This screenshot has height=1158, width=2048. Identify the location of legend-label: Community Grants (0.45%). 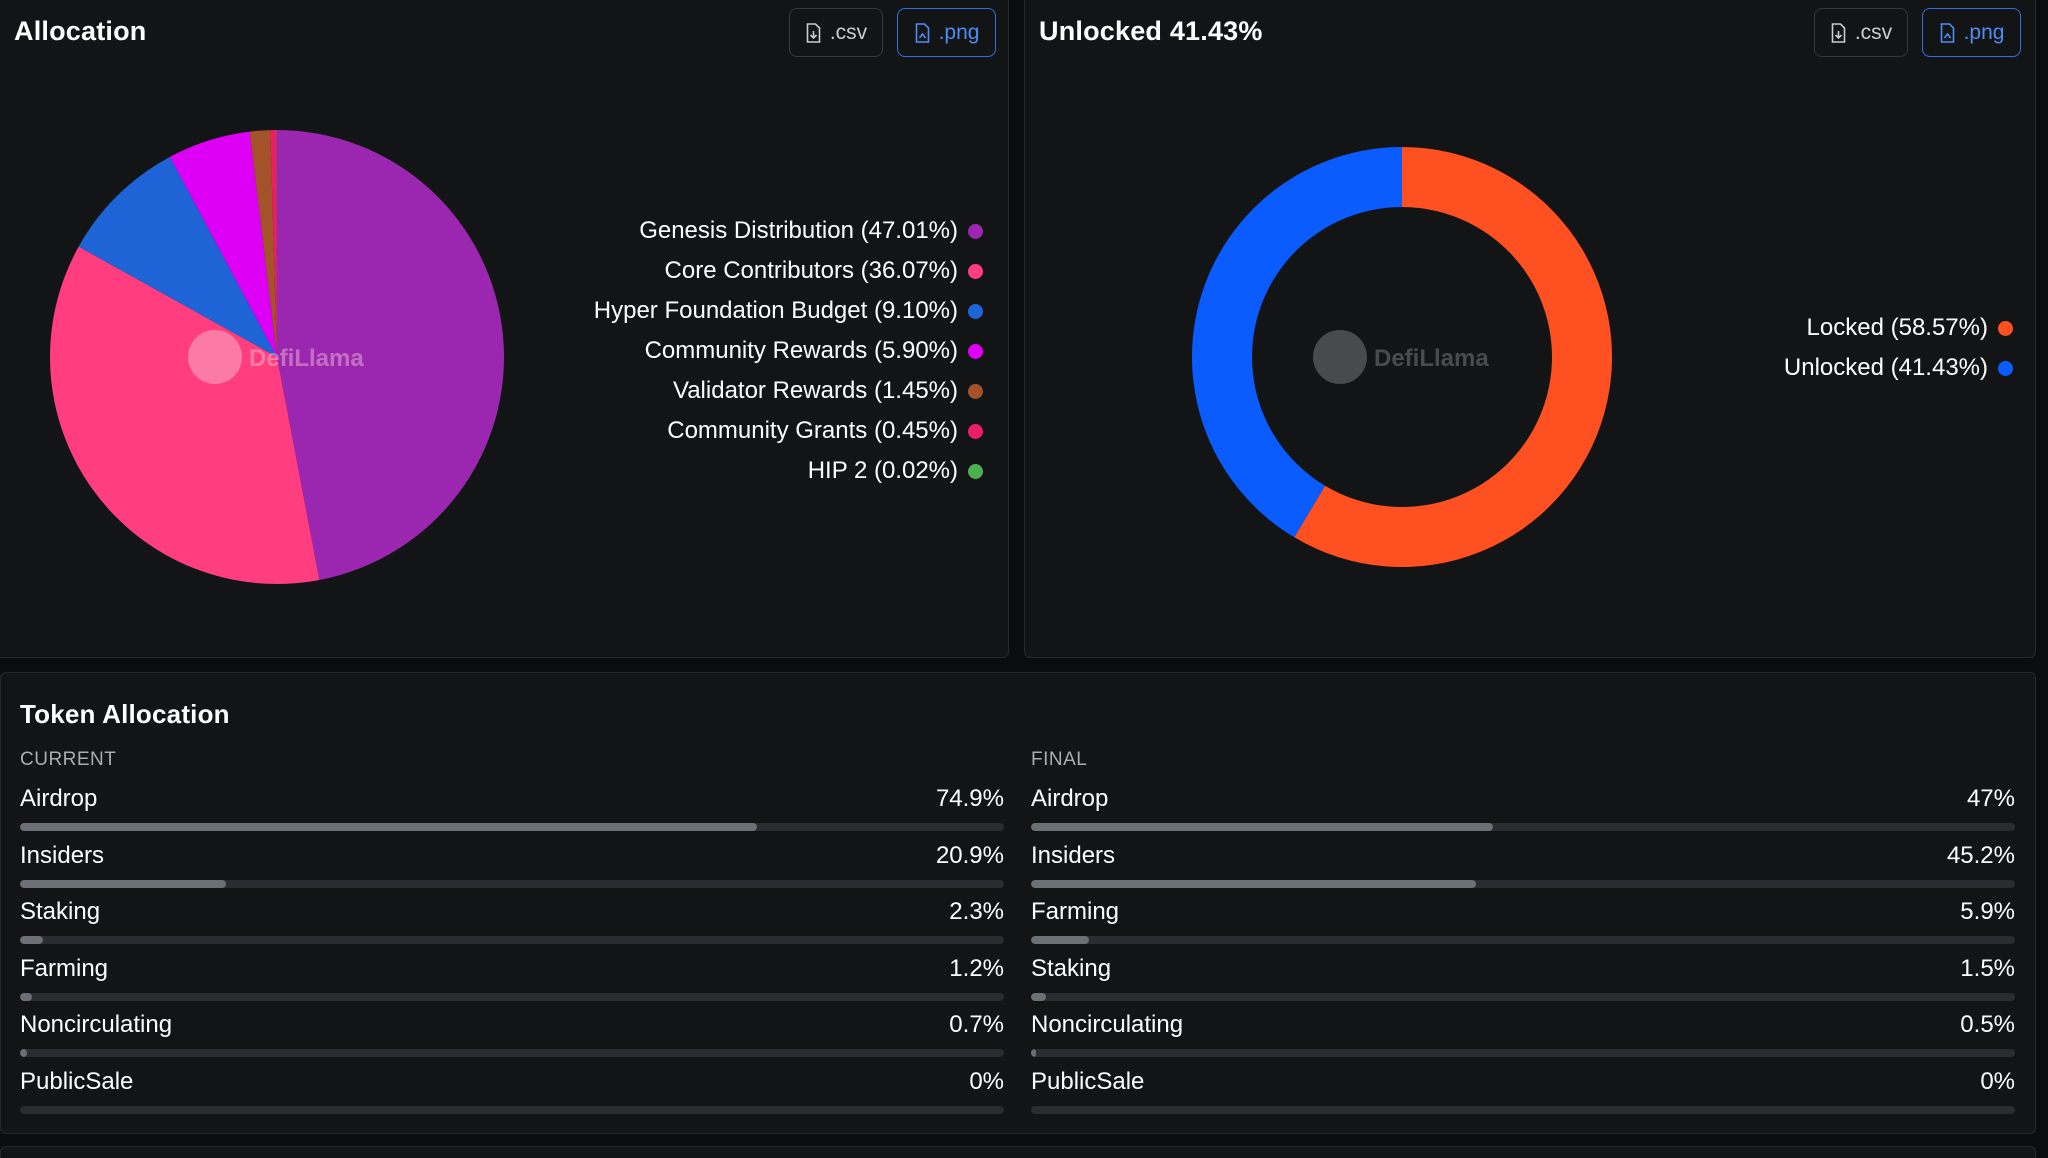
(812, 430).